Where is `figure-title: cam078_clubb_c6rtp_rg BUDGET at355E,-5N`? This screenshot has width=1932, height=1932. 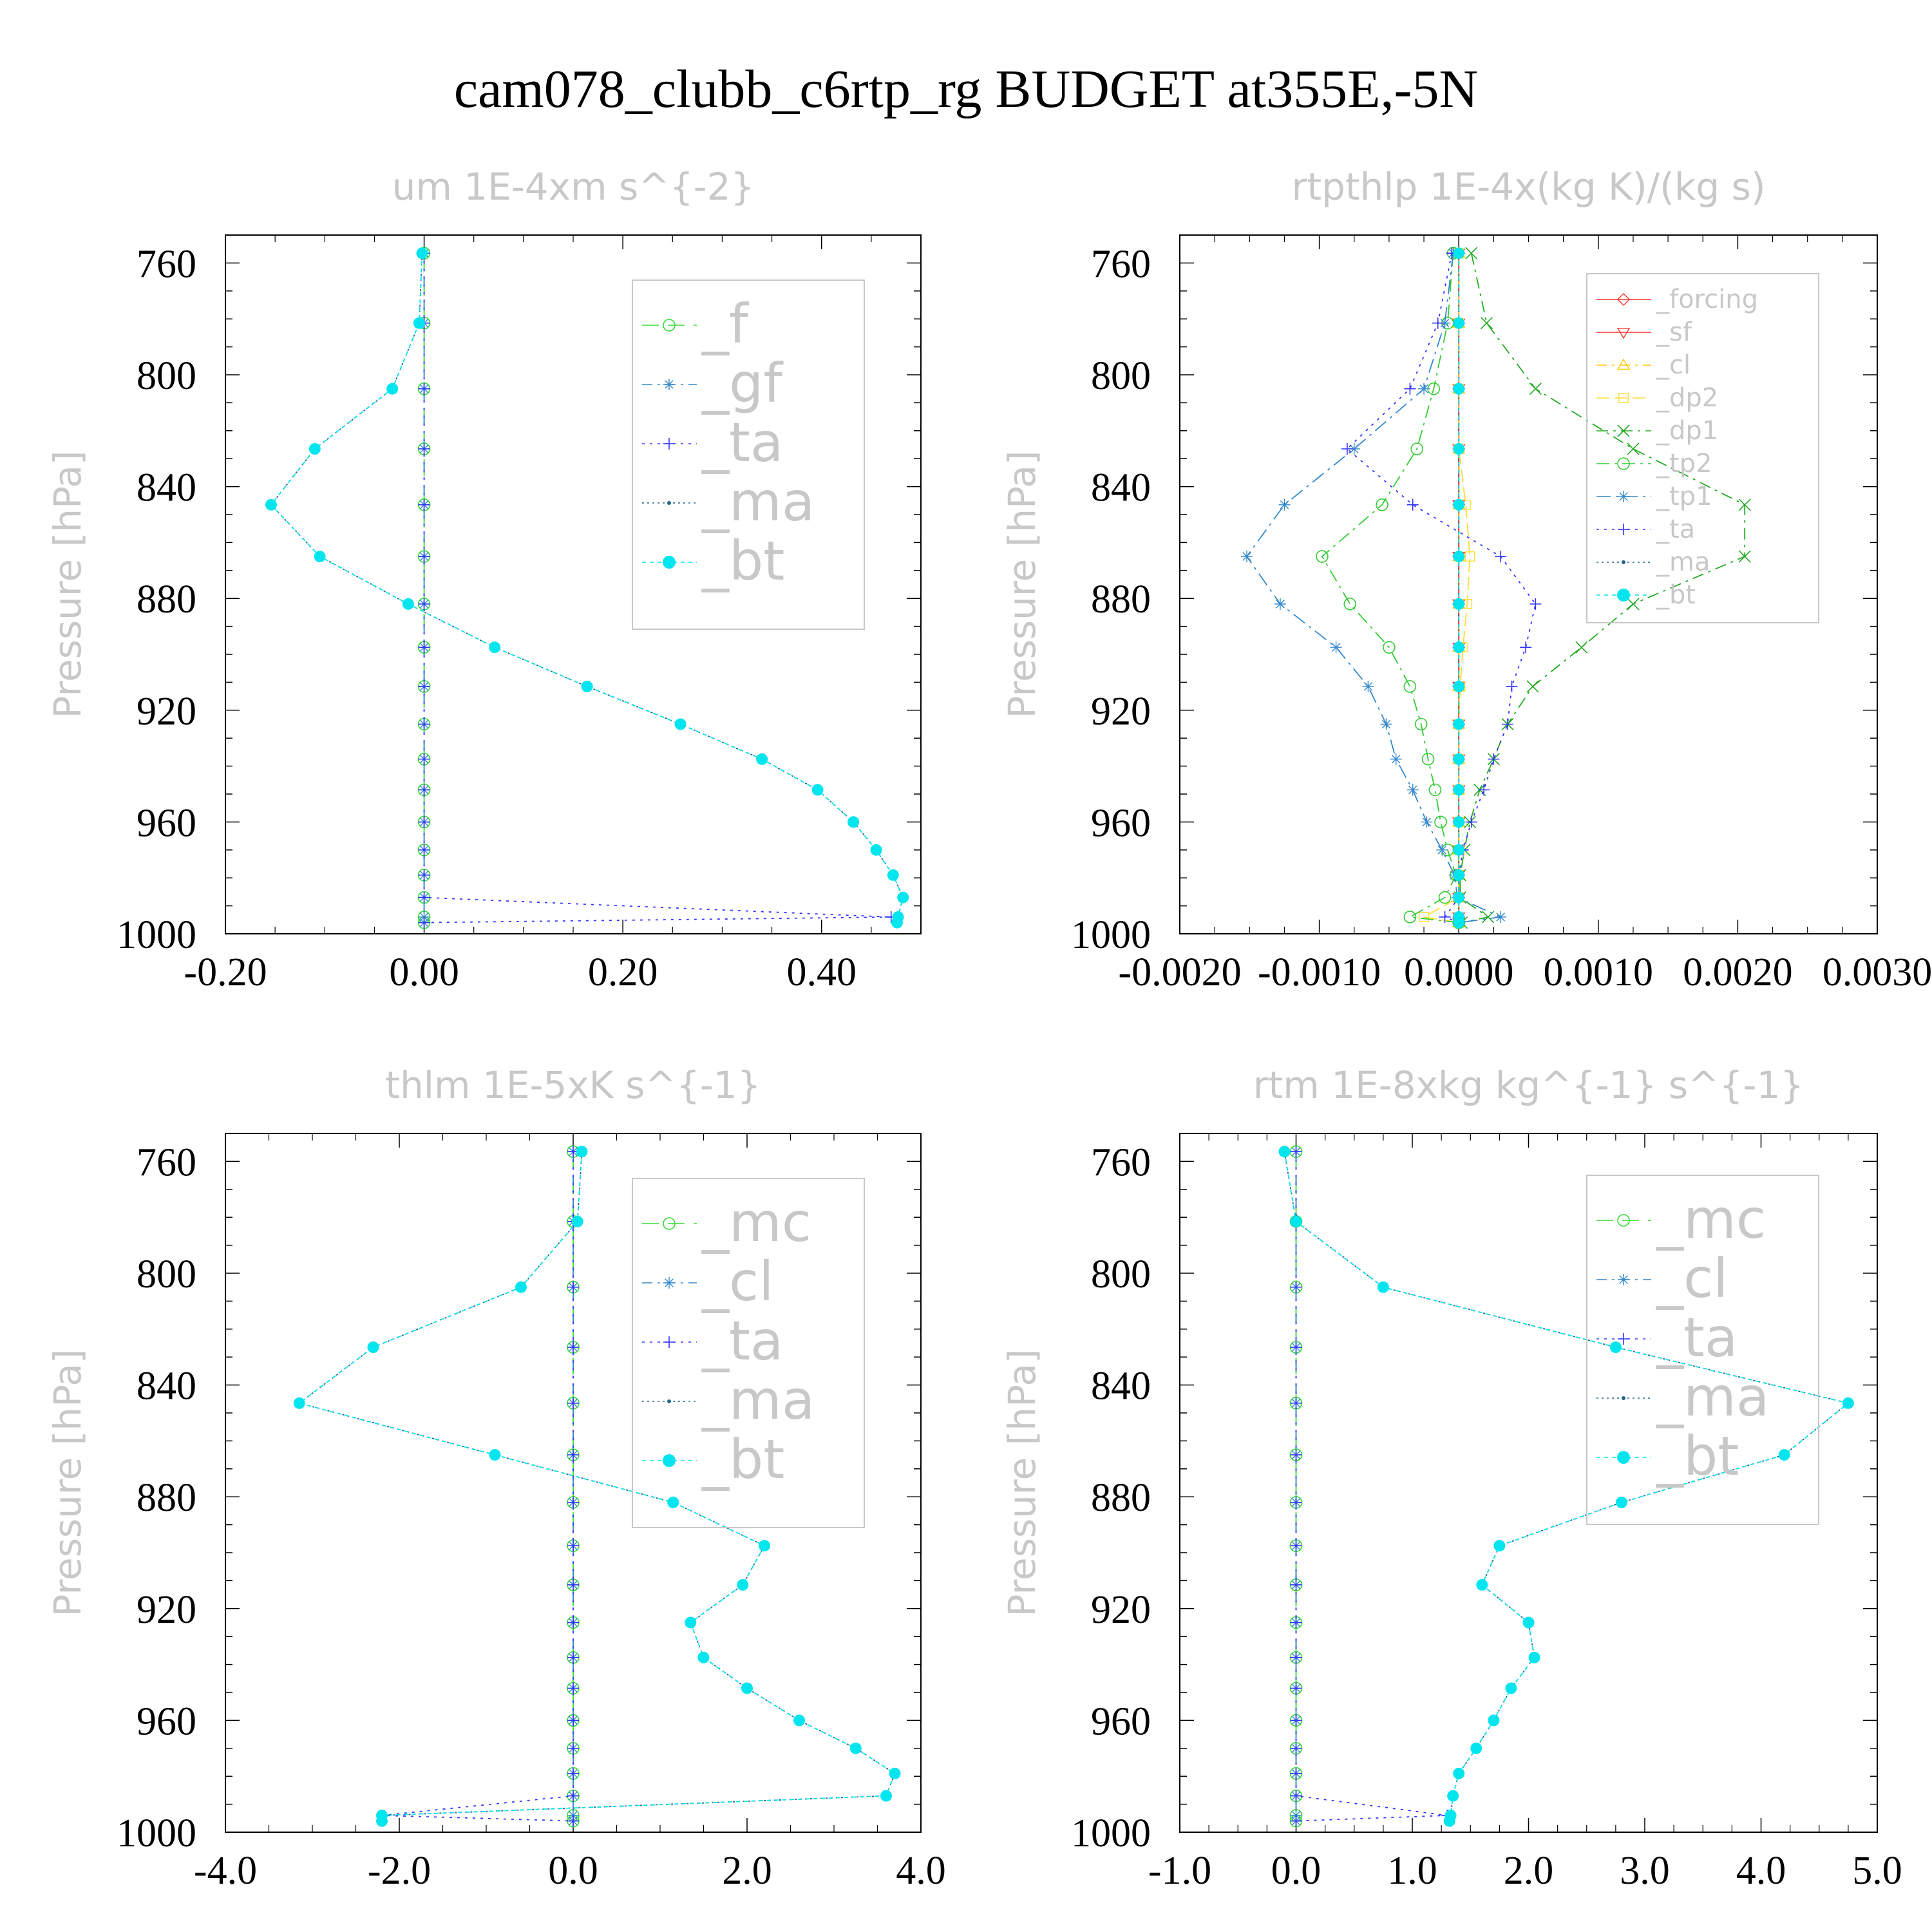 figure-title: cam078_clubb_c6rtp_rg BUDGET at355E,-5N is located at coordinates (966, 89).